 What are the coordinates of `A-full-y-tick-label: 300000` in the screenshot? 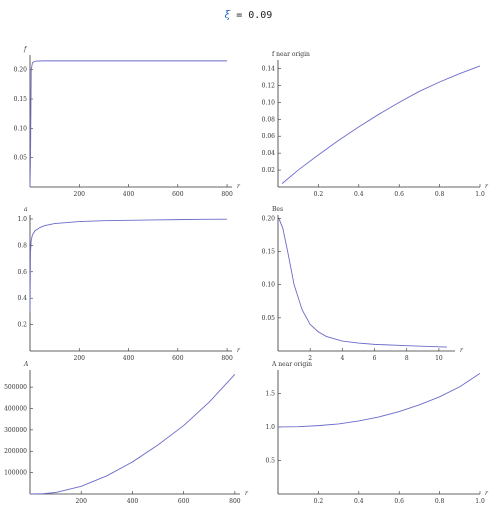 It's located at (15, 430).